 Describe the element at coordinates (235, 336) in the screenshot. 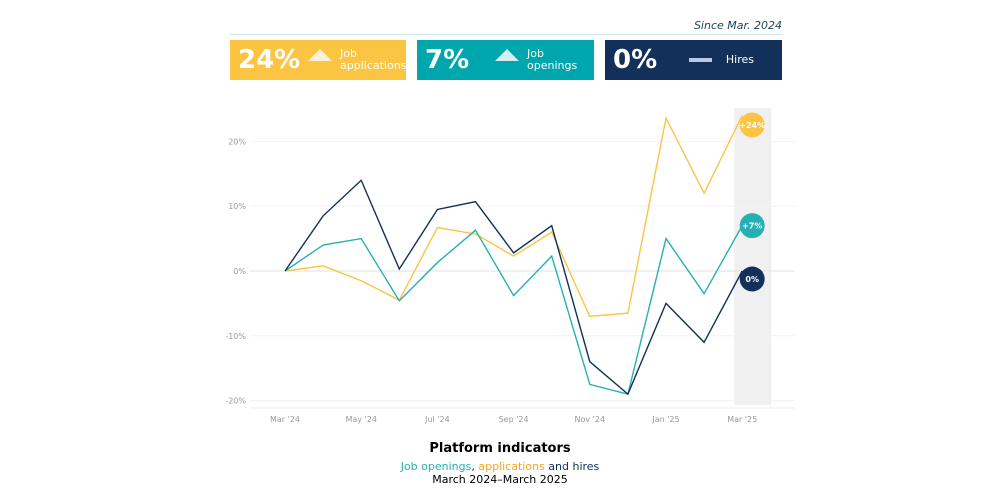

I see `y-tick-label: -10%` at that location.